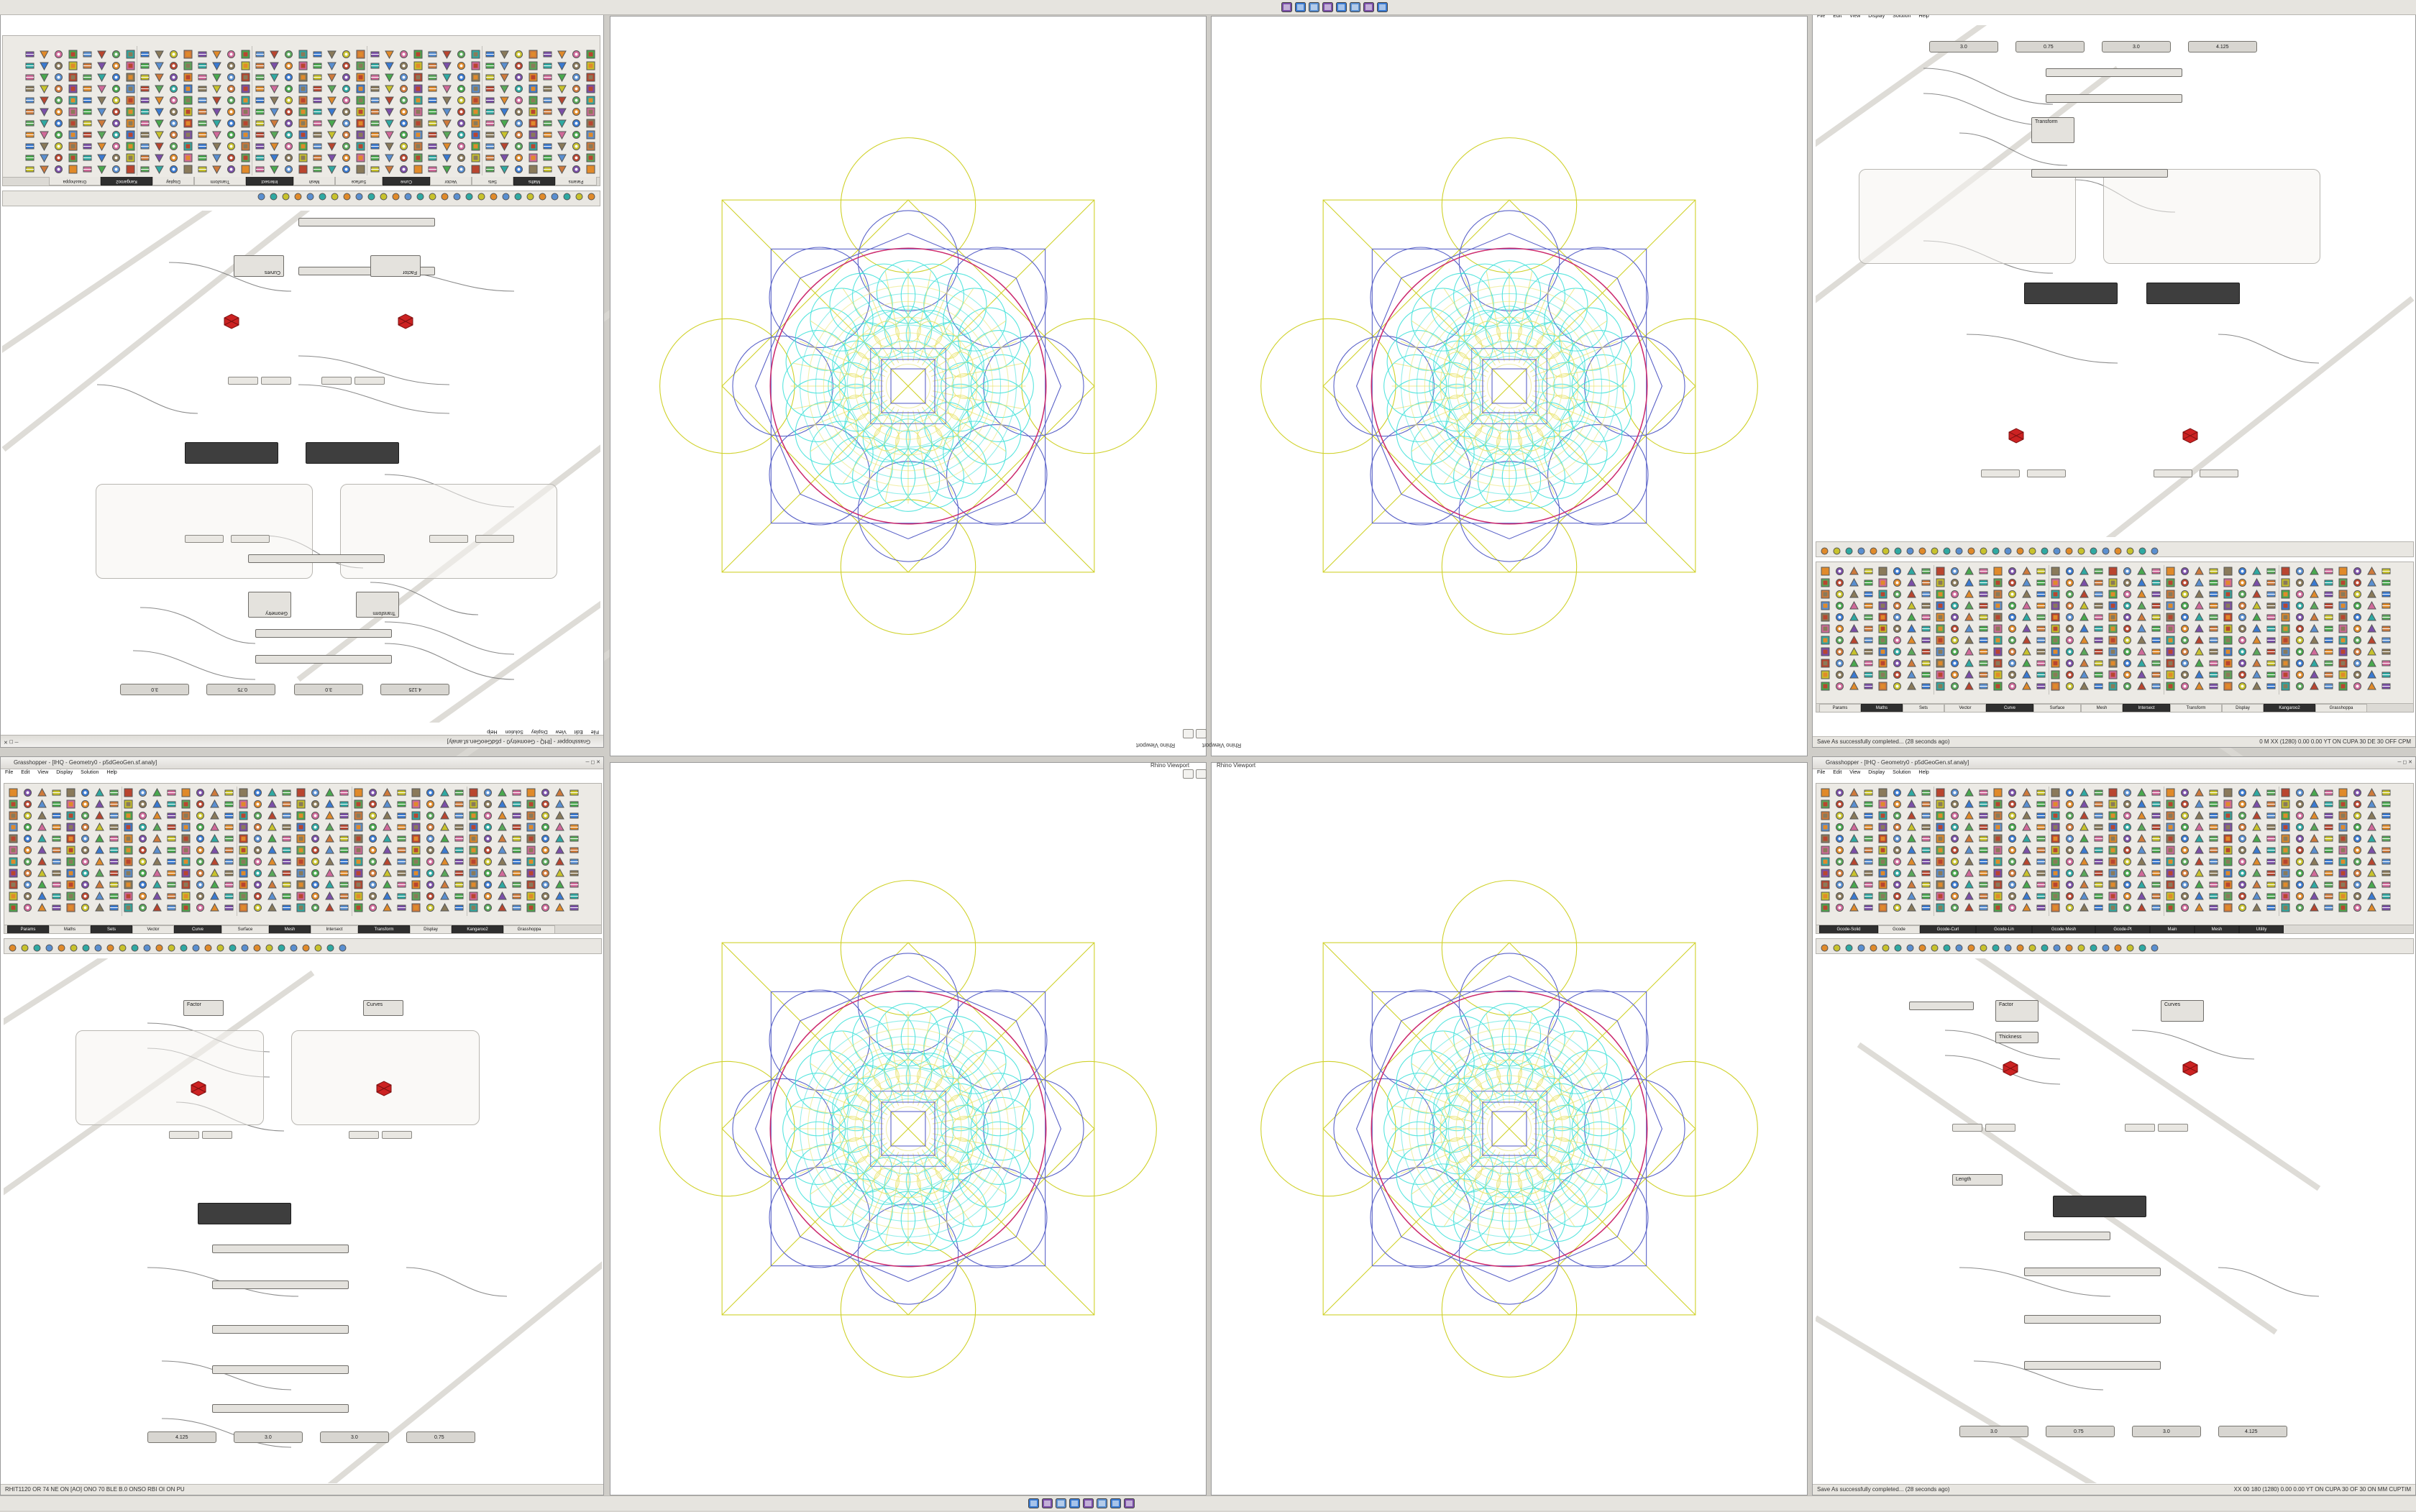 This screenshot has height=1512, width=2416. I want to click on gh-panel-c, so click(2099, 173).